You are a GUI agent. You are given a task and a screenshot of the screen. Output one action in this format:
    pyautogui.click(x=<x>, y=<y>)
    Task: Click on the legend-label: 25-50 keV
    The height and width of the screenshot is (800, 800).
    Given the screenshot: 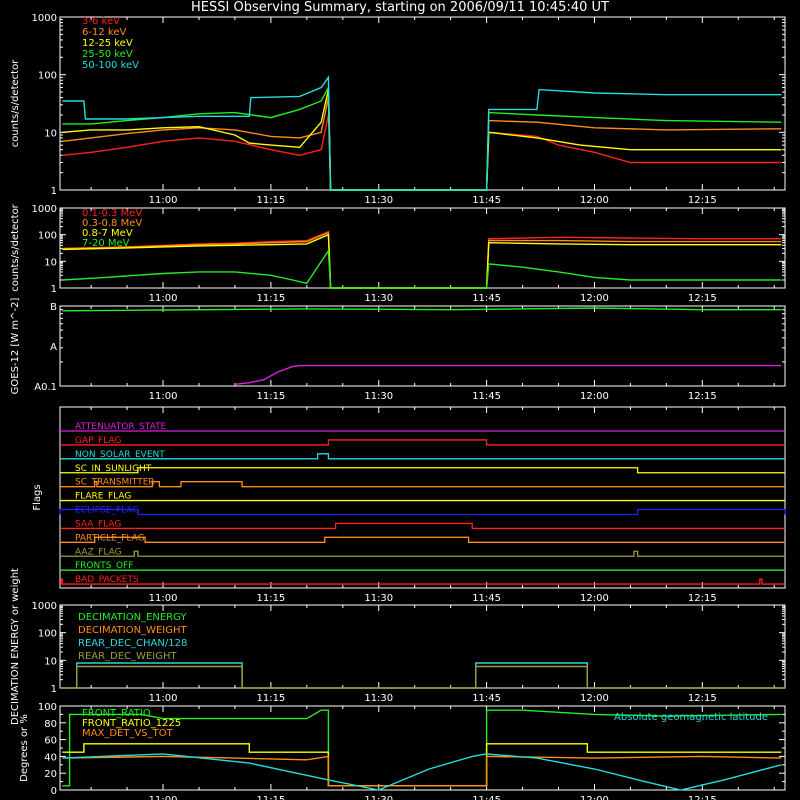 What is the action you would take?
    pyautogui.click(x=107, y=54)
    